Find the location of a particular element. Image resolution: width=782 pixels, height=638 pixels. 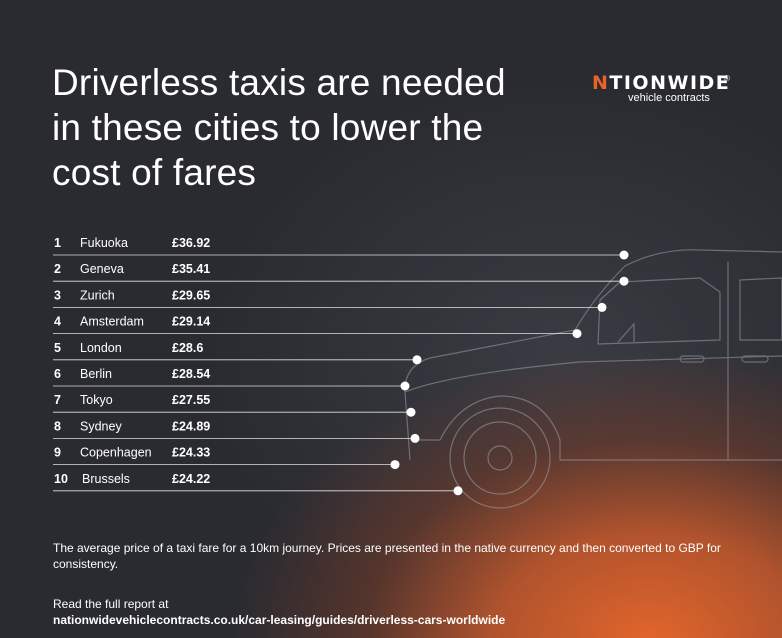

price-label: £36.92 is located at coordinates (191, 243).